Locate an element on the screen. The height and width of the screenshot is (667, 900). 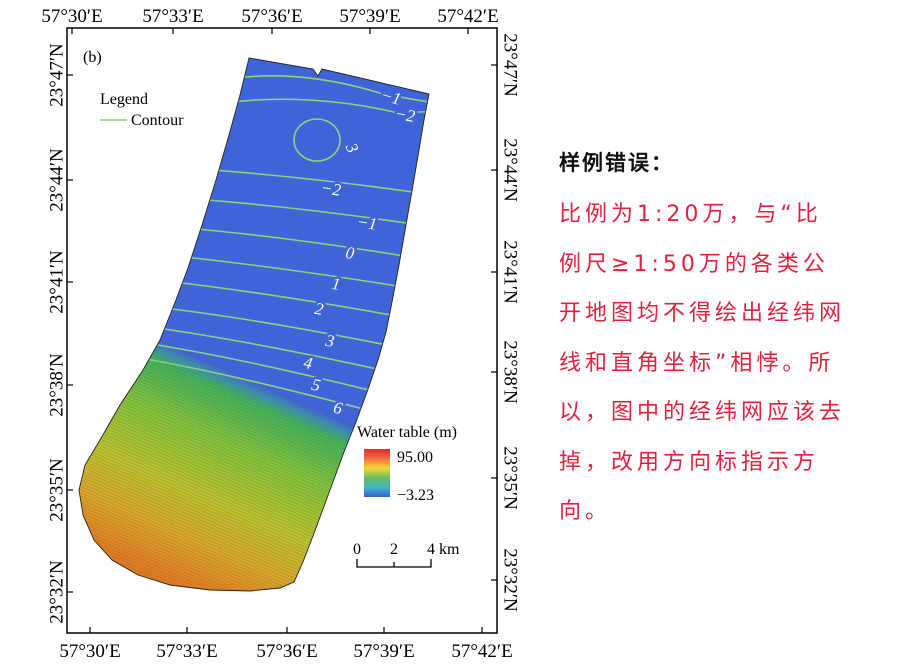
scale-bar: 0 2 4 km is located at coordinates (406, 554).